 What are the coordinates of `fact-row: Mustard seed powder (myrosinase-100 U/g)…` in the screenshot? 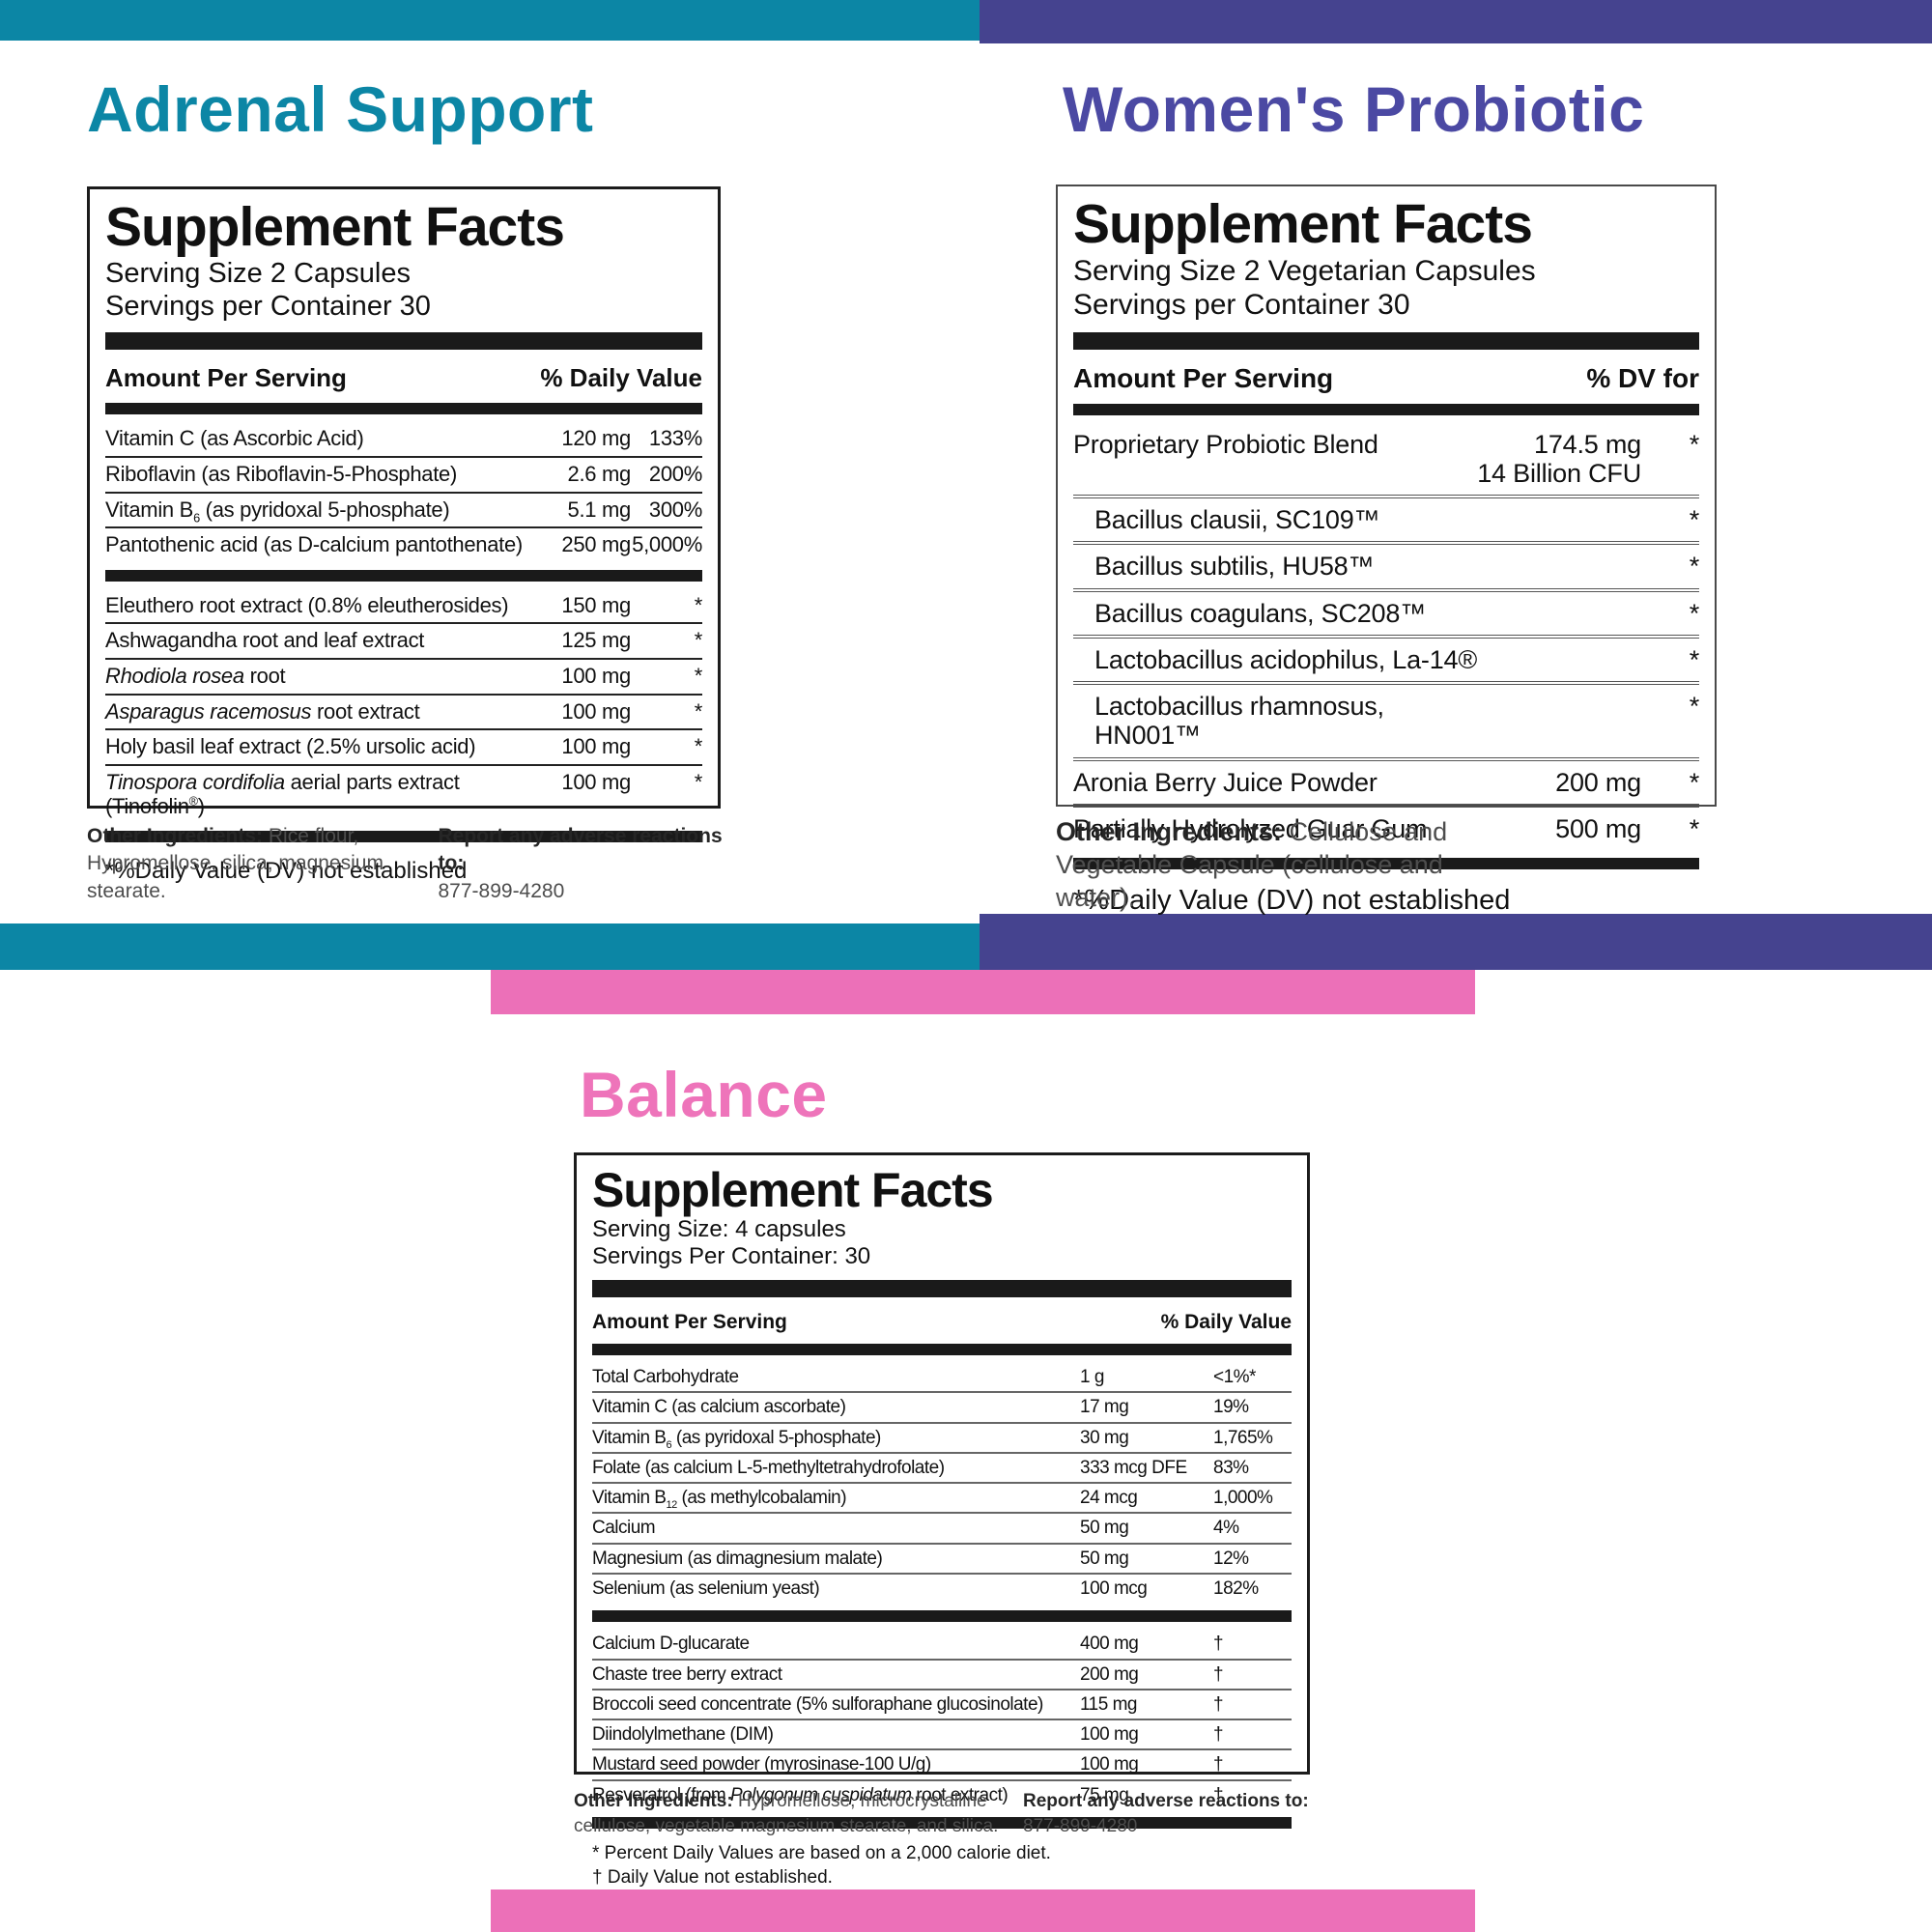 It's located at (942, 1765).